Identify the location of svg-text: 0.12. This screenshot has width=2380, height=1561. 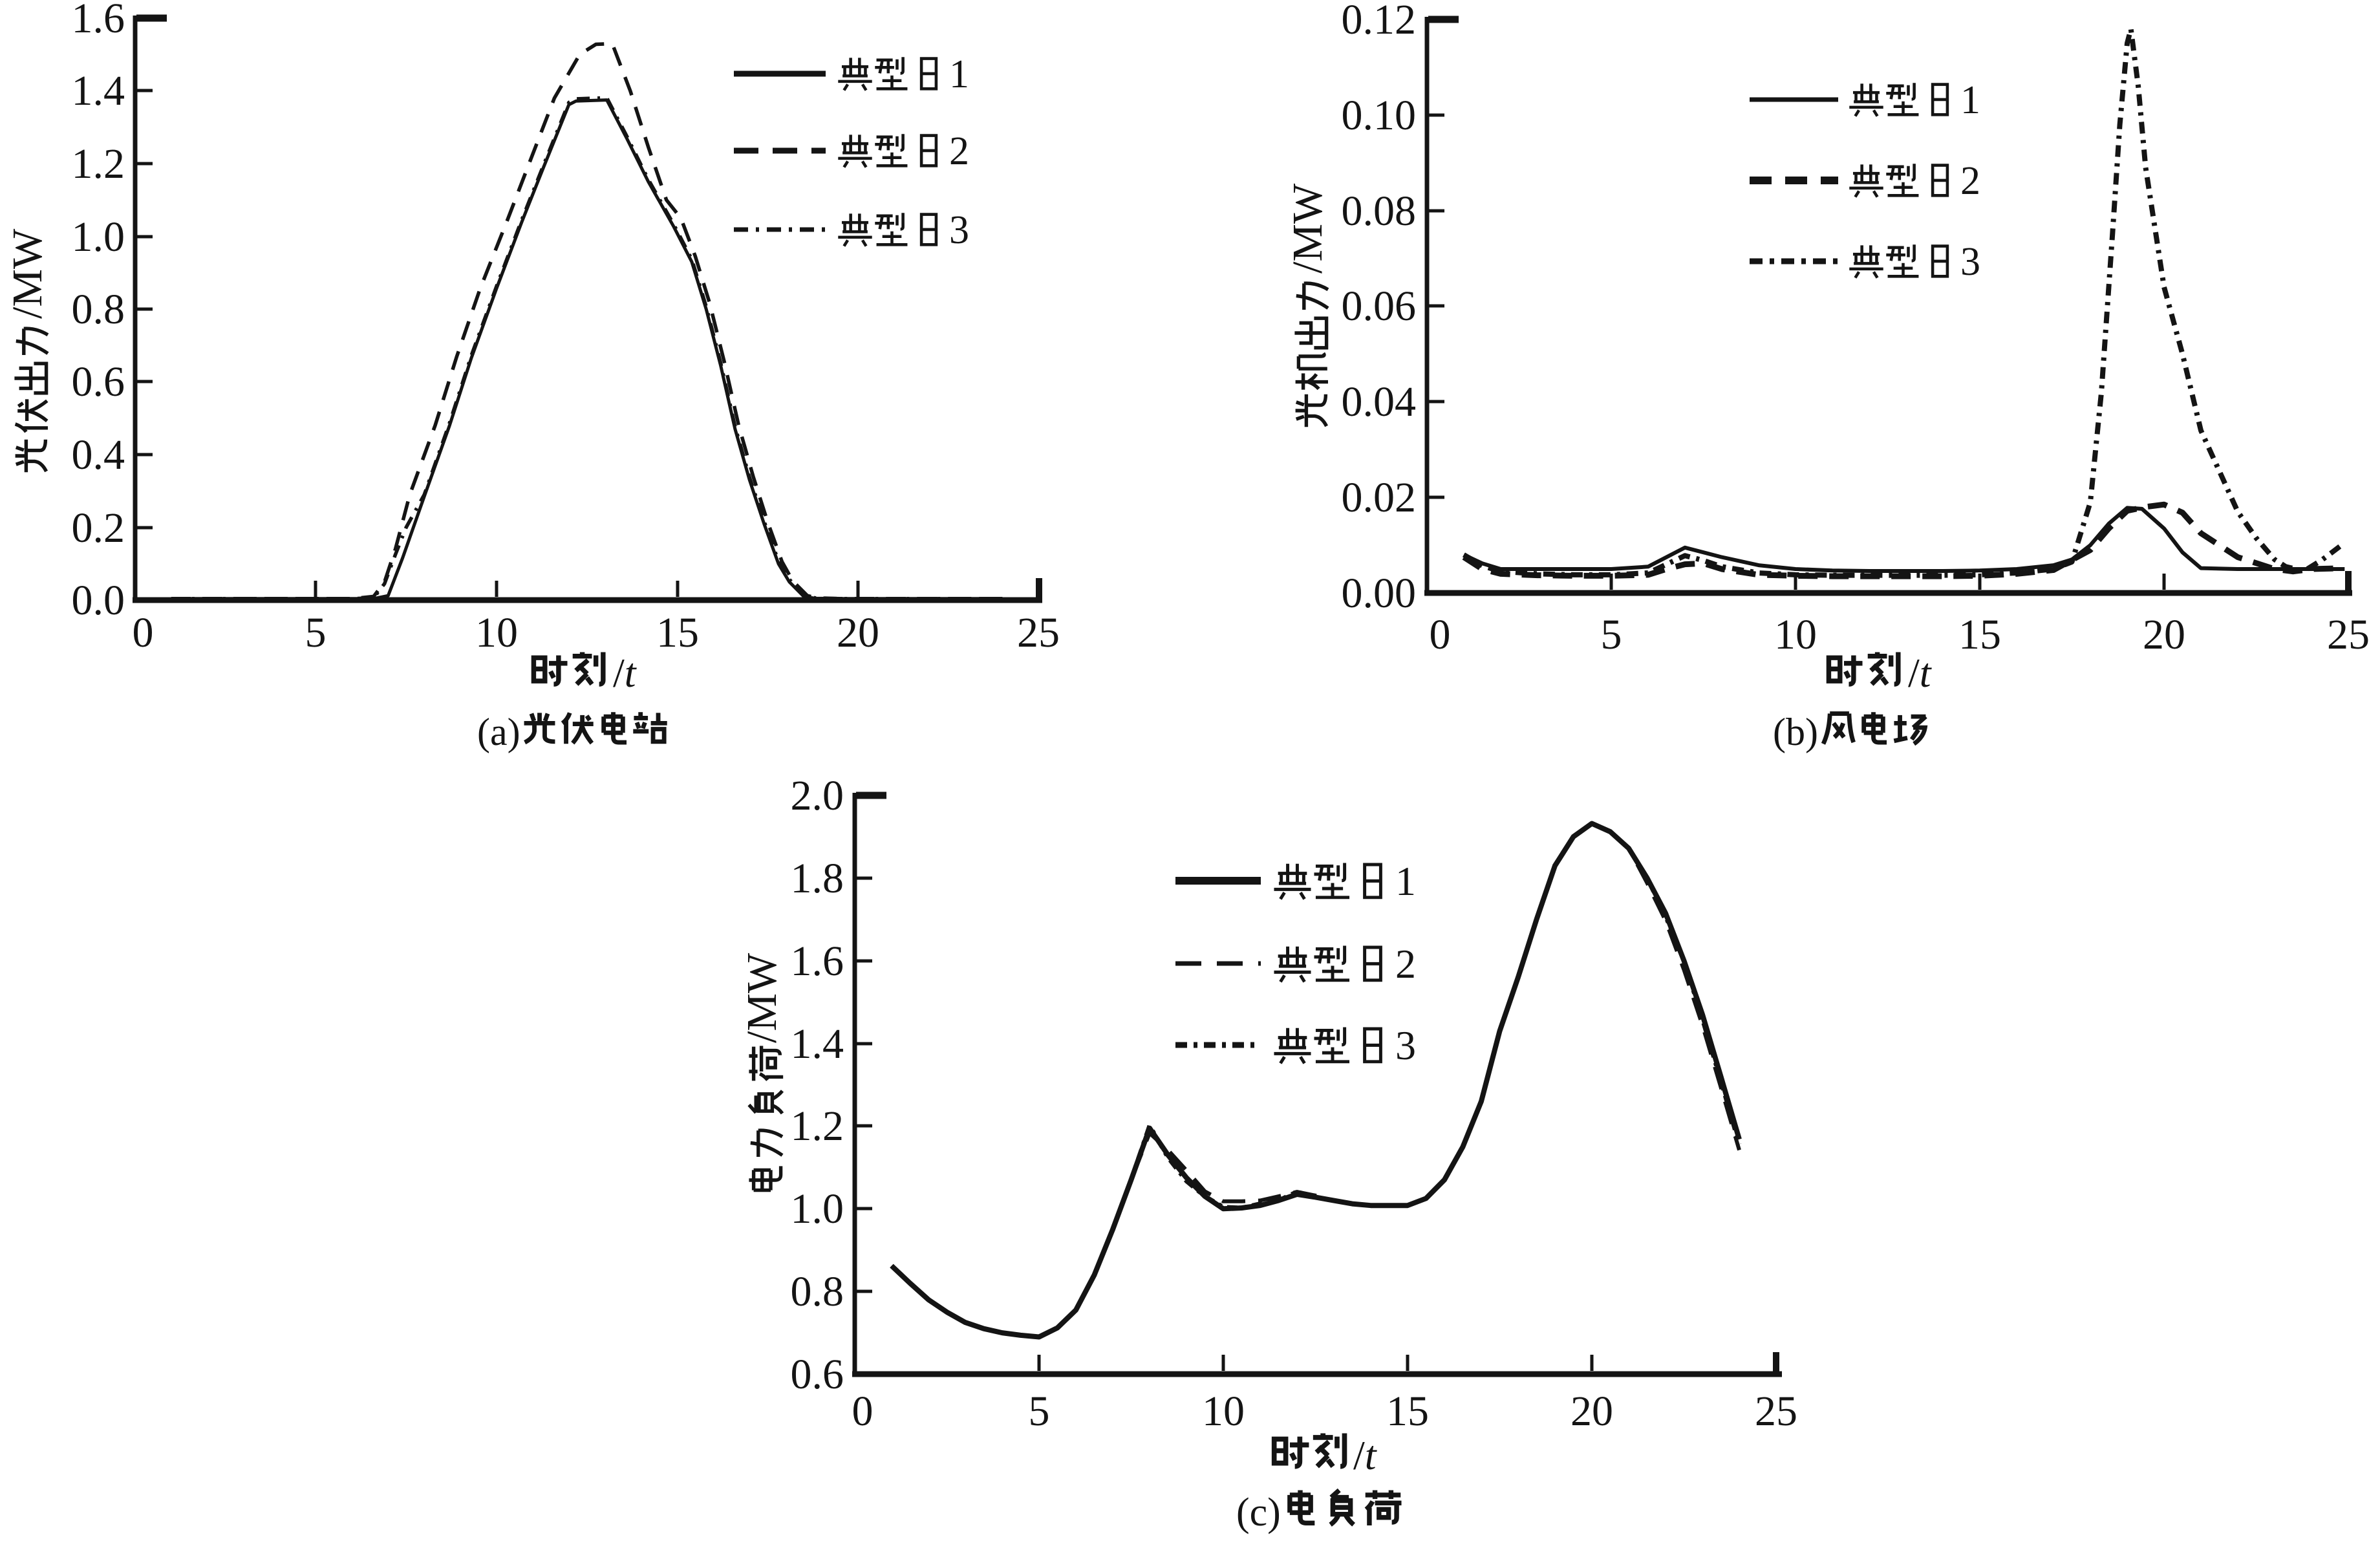
(1380, 21).